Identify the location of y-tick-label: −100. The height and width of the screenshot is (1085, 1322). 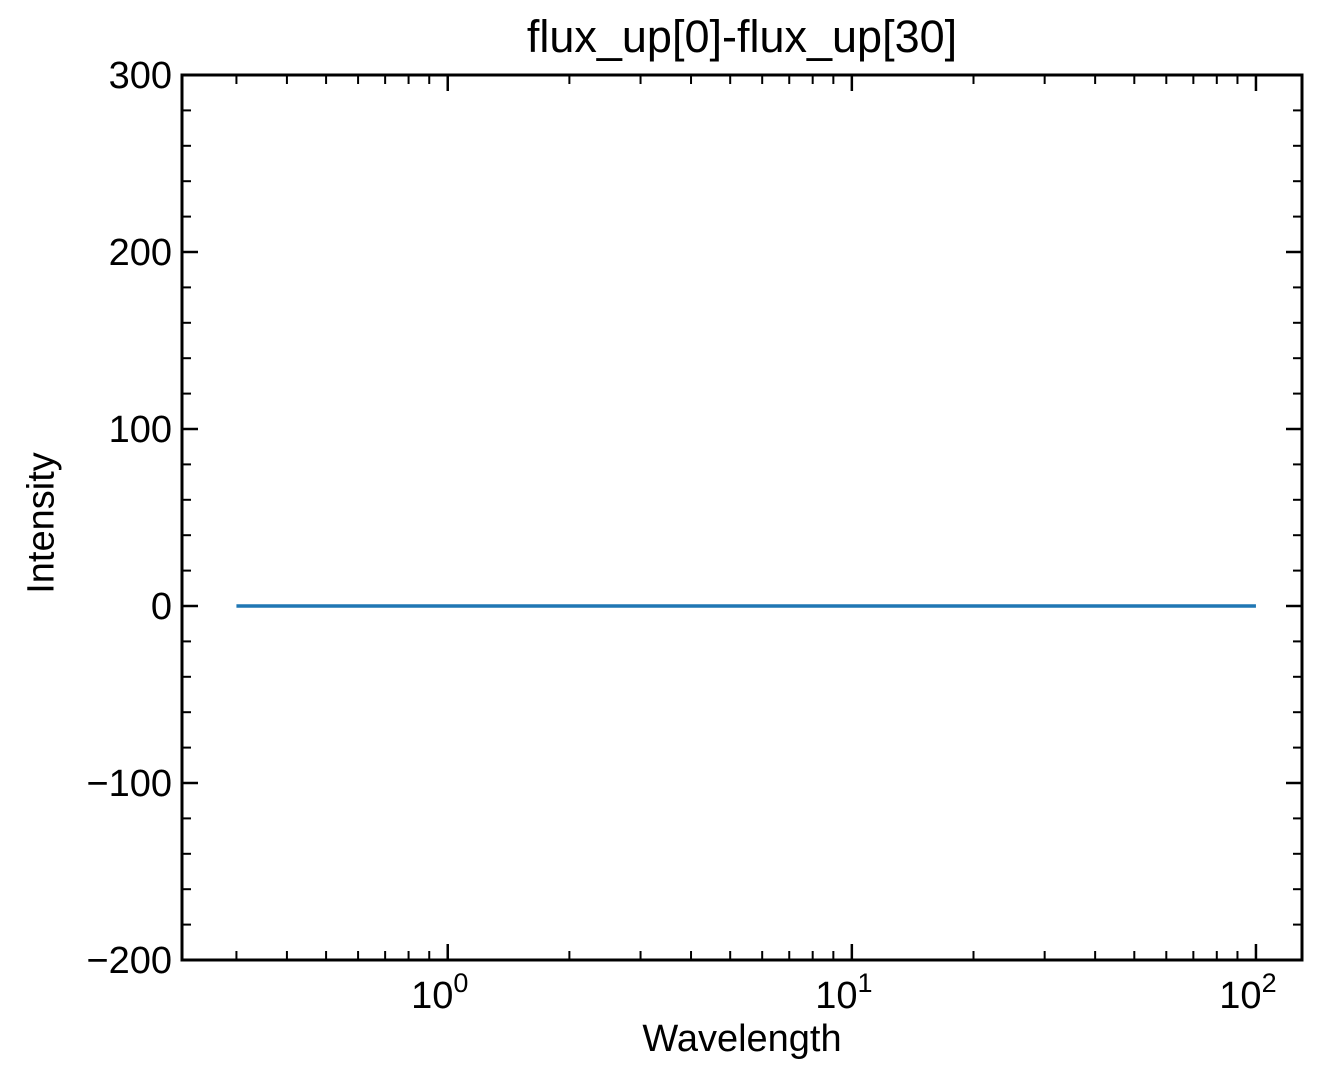
(129, 784).